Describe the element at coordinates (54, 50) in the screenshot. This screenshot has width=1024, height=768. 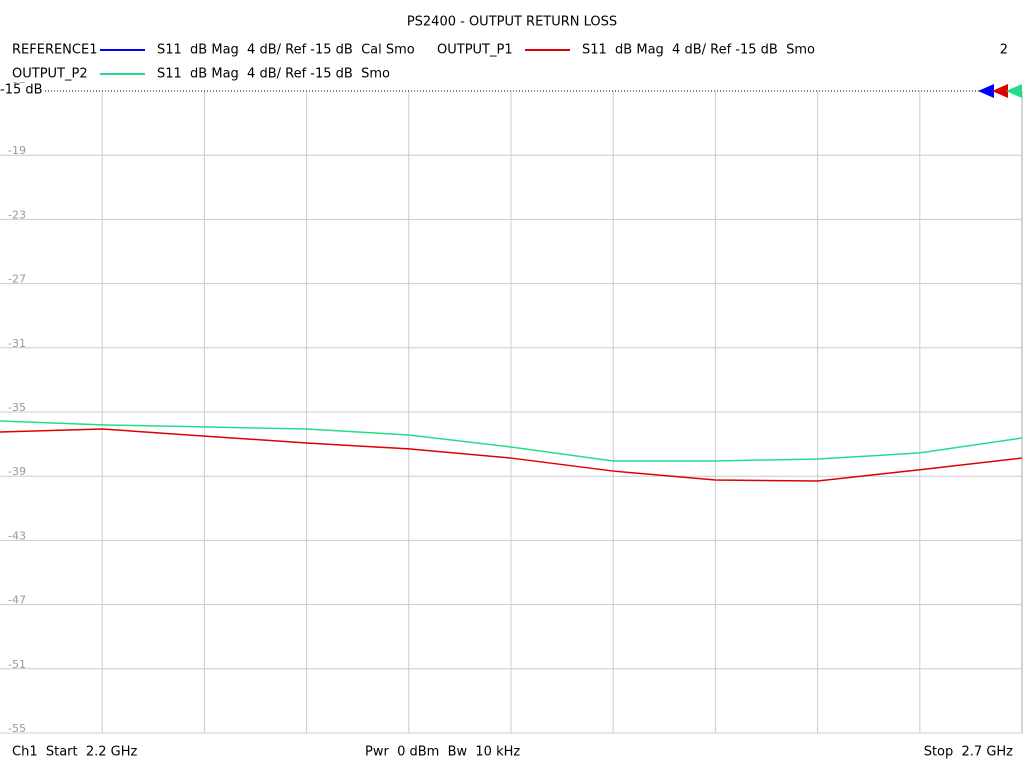
I see `legend-name: REFERENCE1` at that location.